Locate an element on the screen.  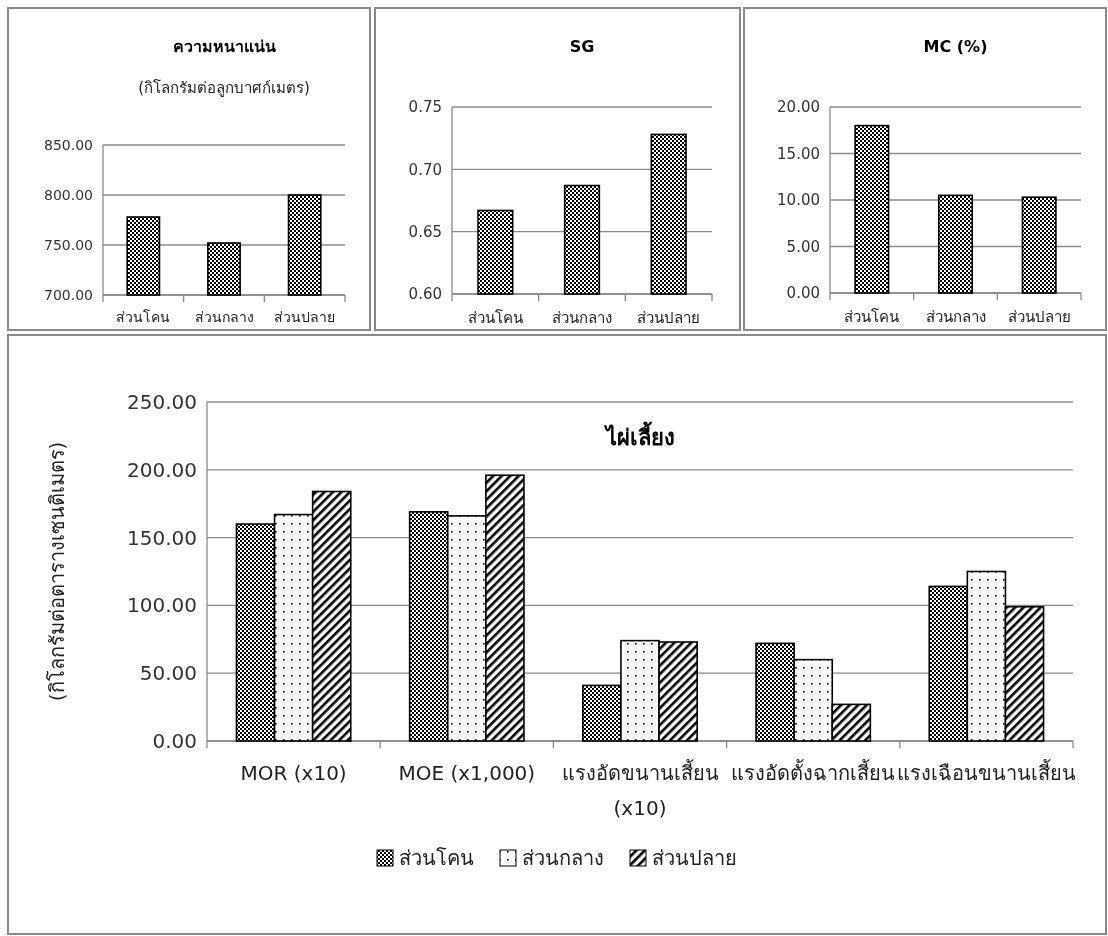
x-tick-label: แรงอัดขนานเสี้ยน (x10) is located at coordinates (640, 789).